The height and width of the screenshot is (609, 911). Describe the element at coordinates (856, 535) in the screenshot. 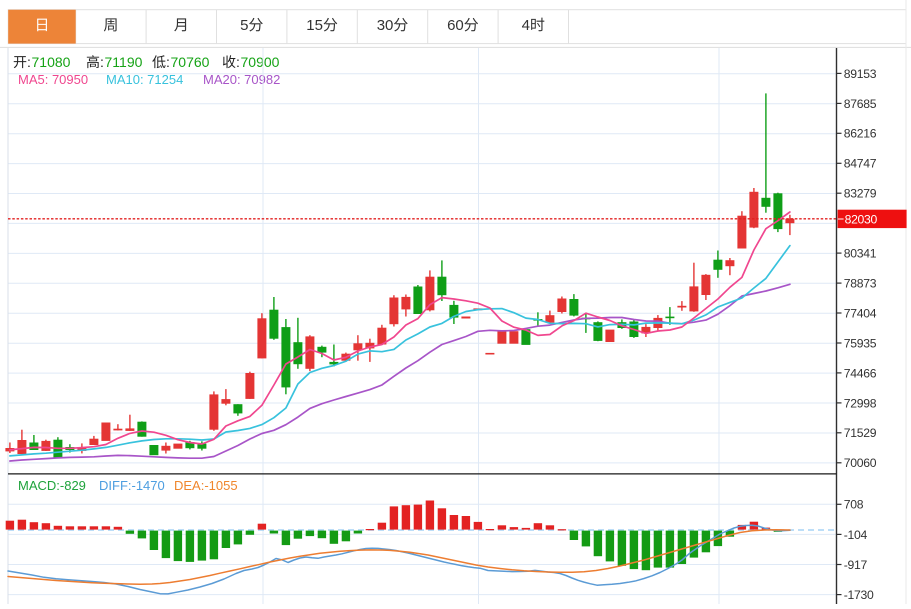

I see `svg-text: -104` at that location.